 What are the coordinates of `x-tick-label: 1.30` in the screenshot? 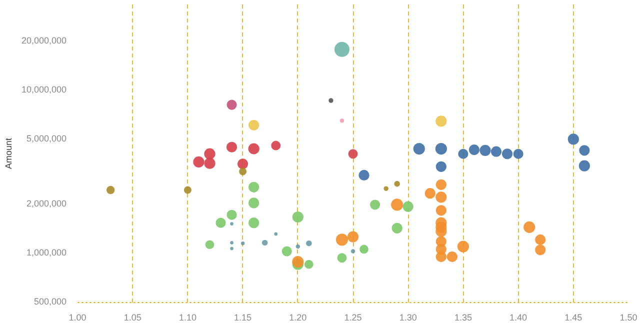 It's located at (408, 317).